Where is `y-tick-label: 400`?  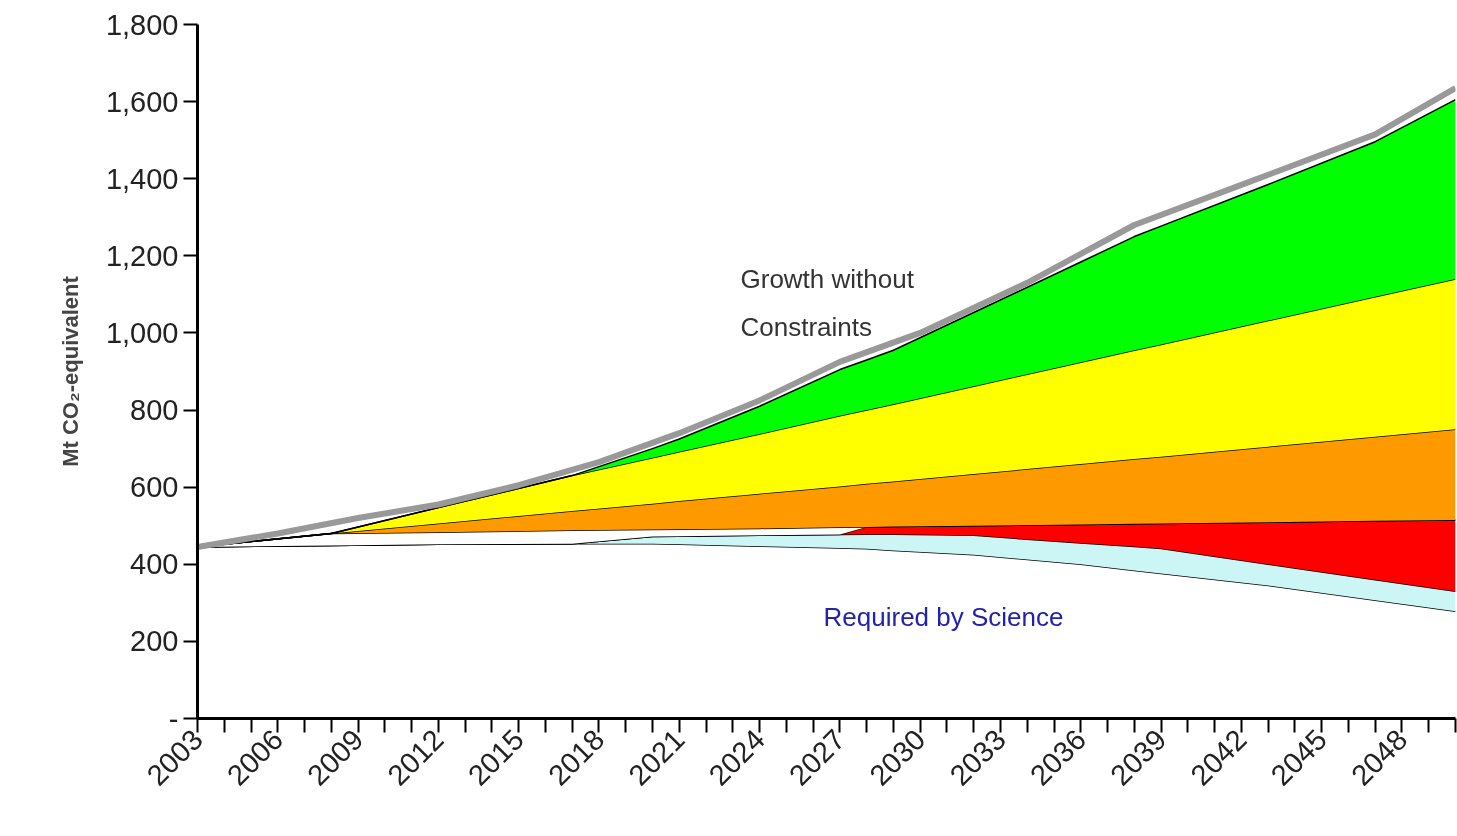 y-tick-label: 400 is located at coordinates (154, 564).